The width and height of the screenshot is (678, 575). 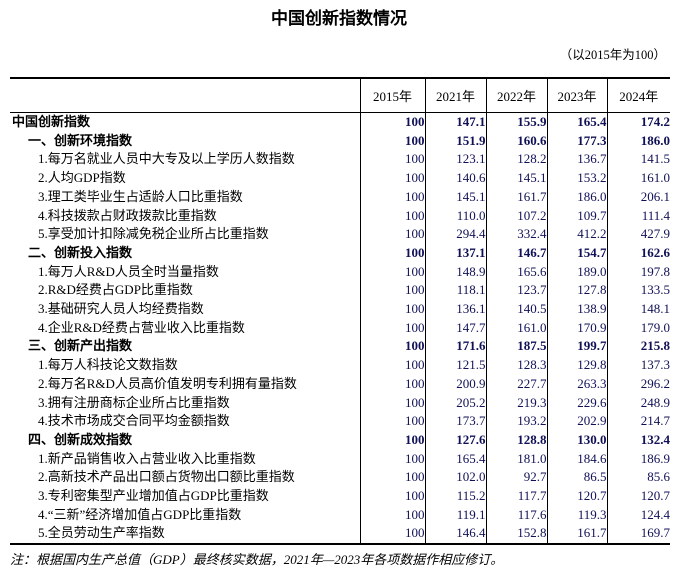 I want to click on table-row: 3.基础研究人员人均经费指数 100 136.1 140.5 138.9 148.1, so click(x=340, y=309).